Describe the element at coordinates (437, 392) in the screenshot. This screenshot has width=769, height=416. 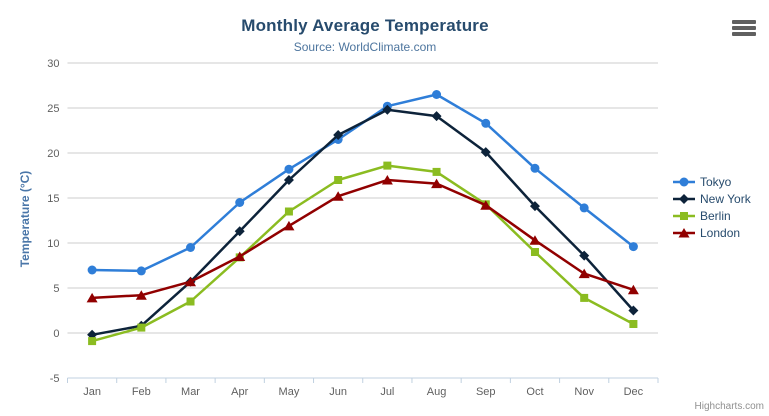
I see `svg-text: Aug` at that location.